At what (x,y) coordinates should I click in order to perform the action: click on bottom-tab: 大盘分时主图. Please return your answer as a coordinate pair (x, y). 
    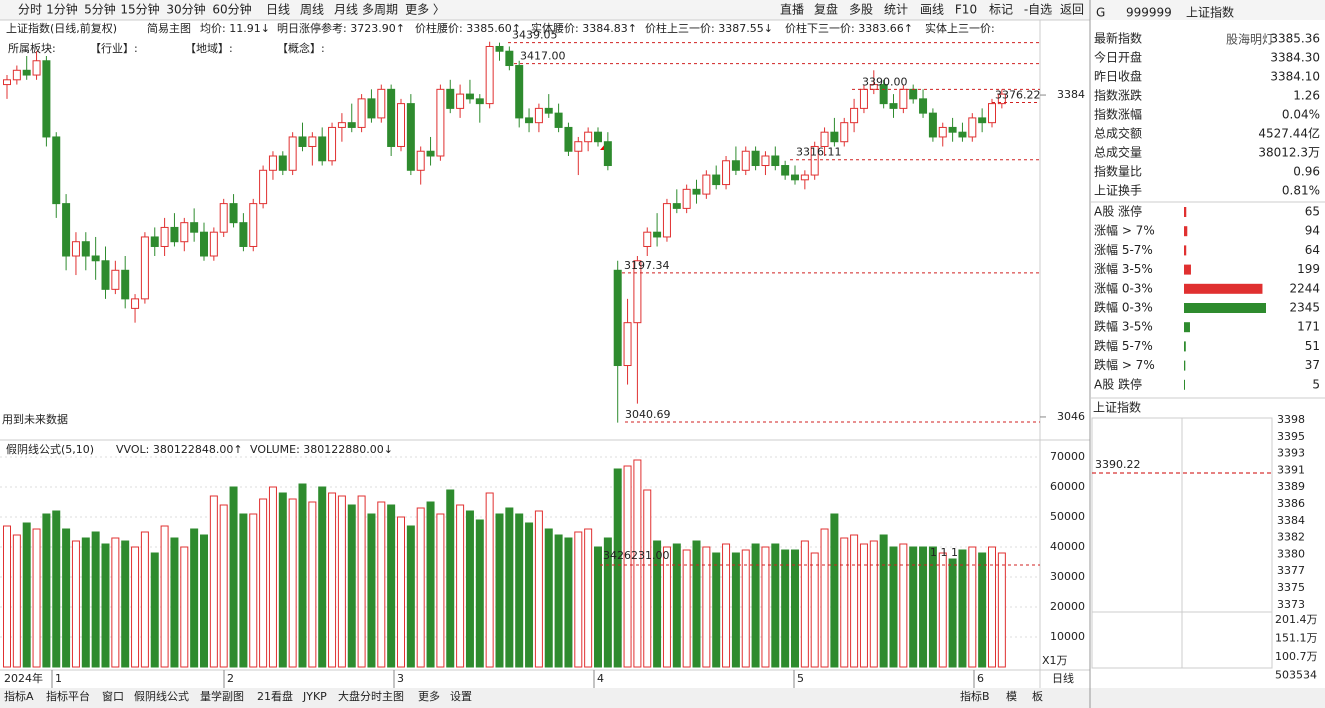
    Looking at the image, I should click on (371, 696).